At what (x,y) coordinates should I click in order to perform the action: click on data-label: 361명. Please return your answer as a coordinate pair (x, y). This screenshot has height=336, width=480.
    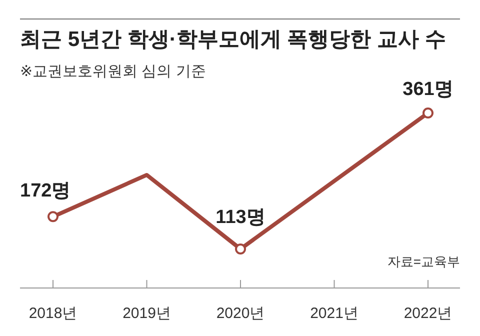
    Looking at the image, I should click on (428, 89).